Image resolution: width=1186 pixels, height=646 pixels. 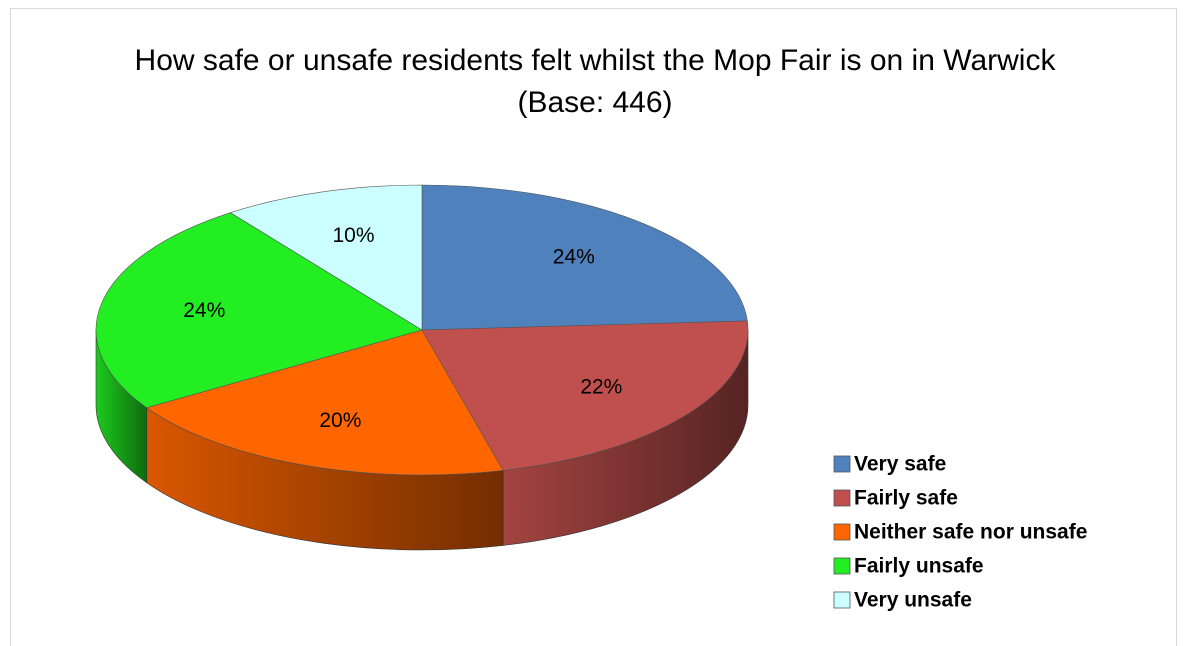 What do you see at coordinates (601, 387) in the screenshot?
I see `data-label: 22%` at bounding box center [601, 387].